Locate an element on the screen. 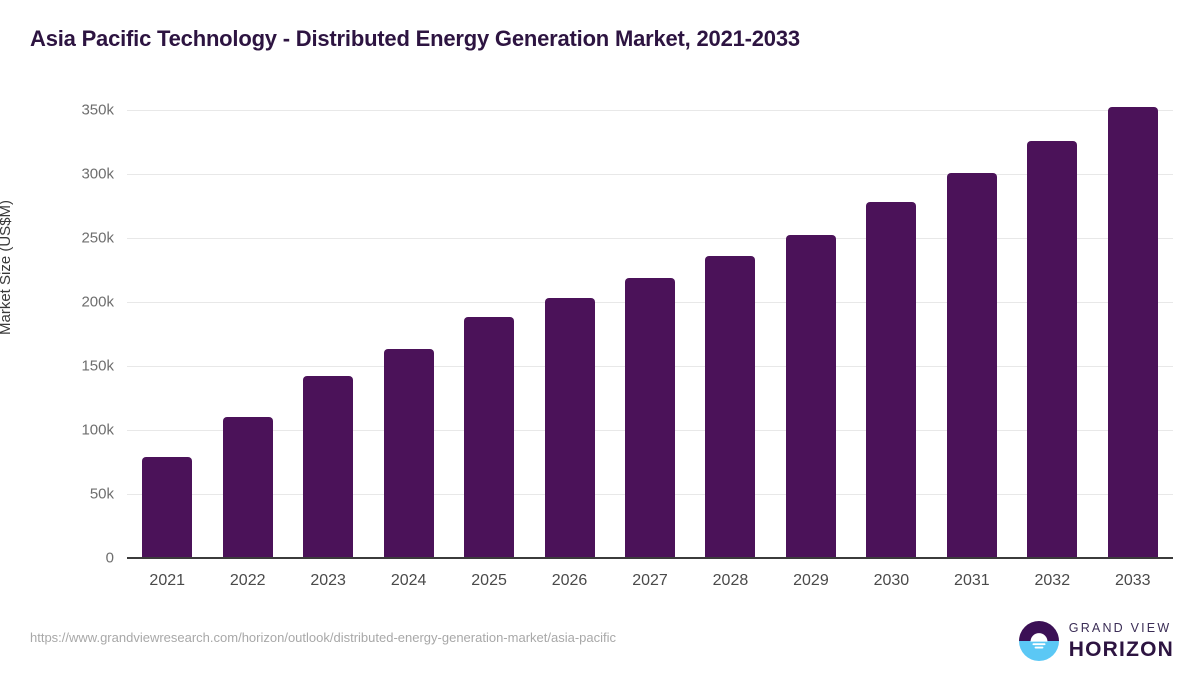 Image resolution: width=1200 pixels, height=675 pixels. y-tick-label: 250k is located at coordinates (97, 238).